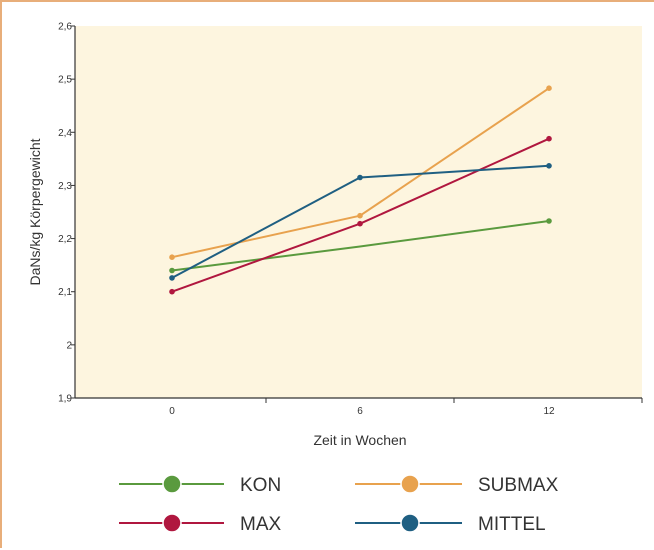 Image resolution: width=654 pixels, height=550 pixels. Describe the element at coordinates (65, 133) in the screenshot. I see `y-tick-label: 2,4` at that location.